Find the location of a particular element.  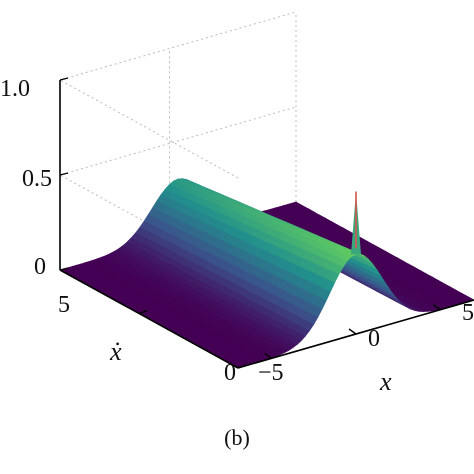

z-tick-label-0: 0 is located at coordinates (40, 267).